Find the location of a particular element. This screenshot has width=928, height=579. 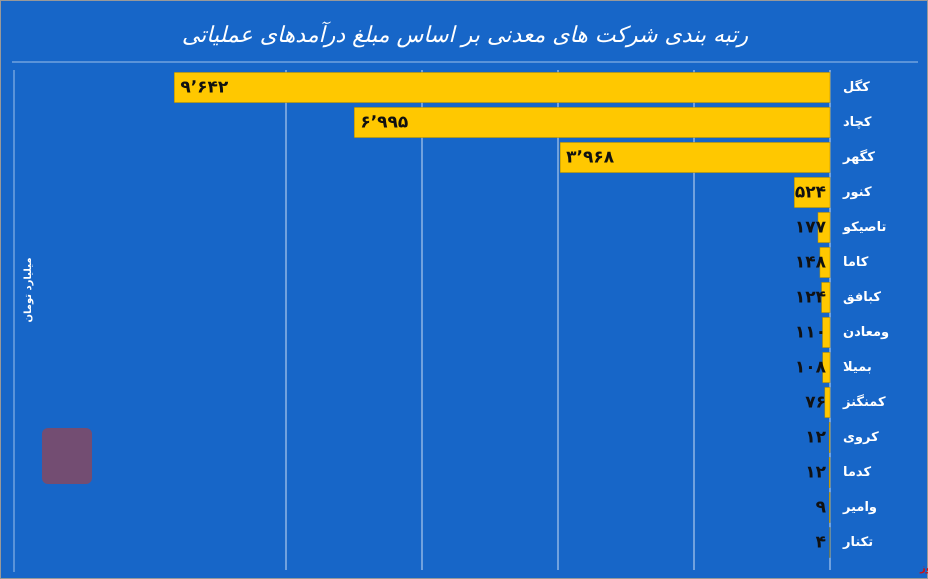

y-tick-label: کگهر is located at coordinates (858, 157).